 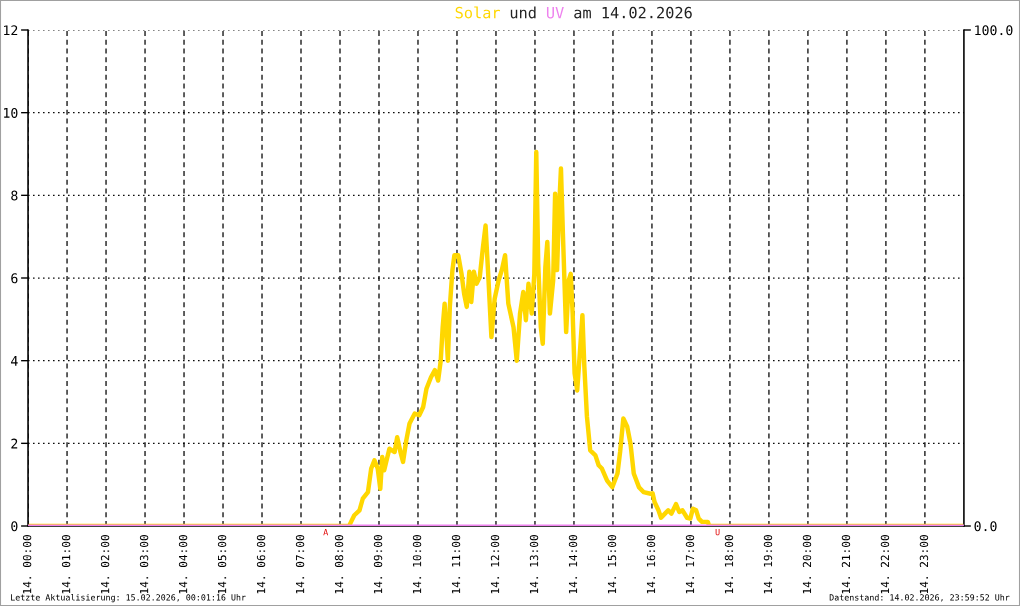 What do you see at coordinates (994, 30) in the screenshot?
I see `y2-tick-label: 100.0` at bounding box center [994, 30].